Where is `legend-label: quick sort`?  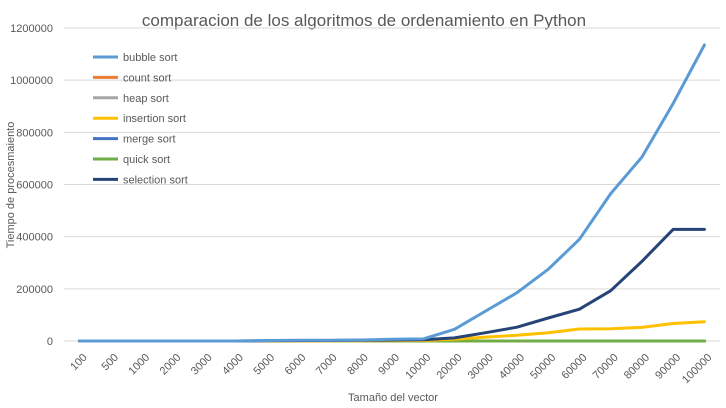 legend-label: quick sort is located at coordinates (146, 160).